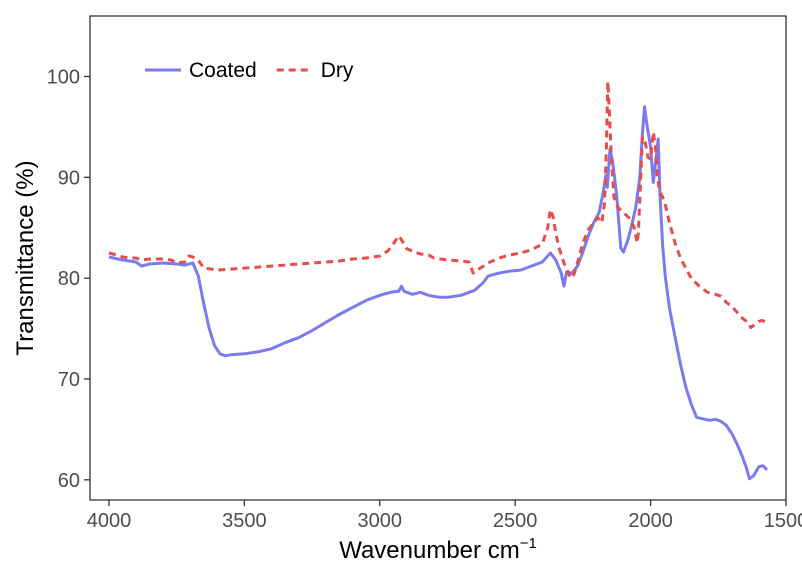 This screenshot has width=802, height=567. I want to click on y-axis: 60 70 80 90 100, so click(68, 279).